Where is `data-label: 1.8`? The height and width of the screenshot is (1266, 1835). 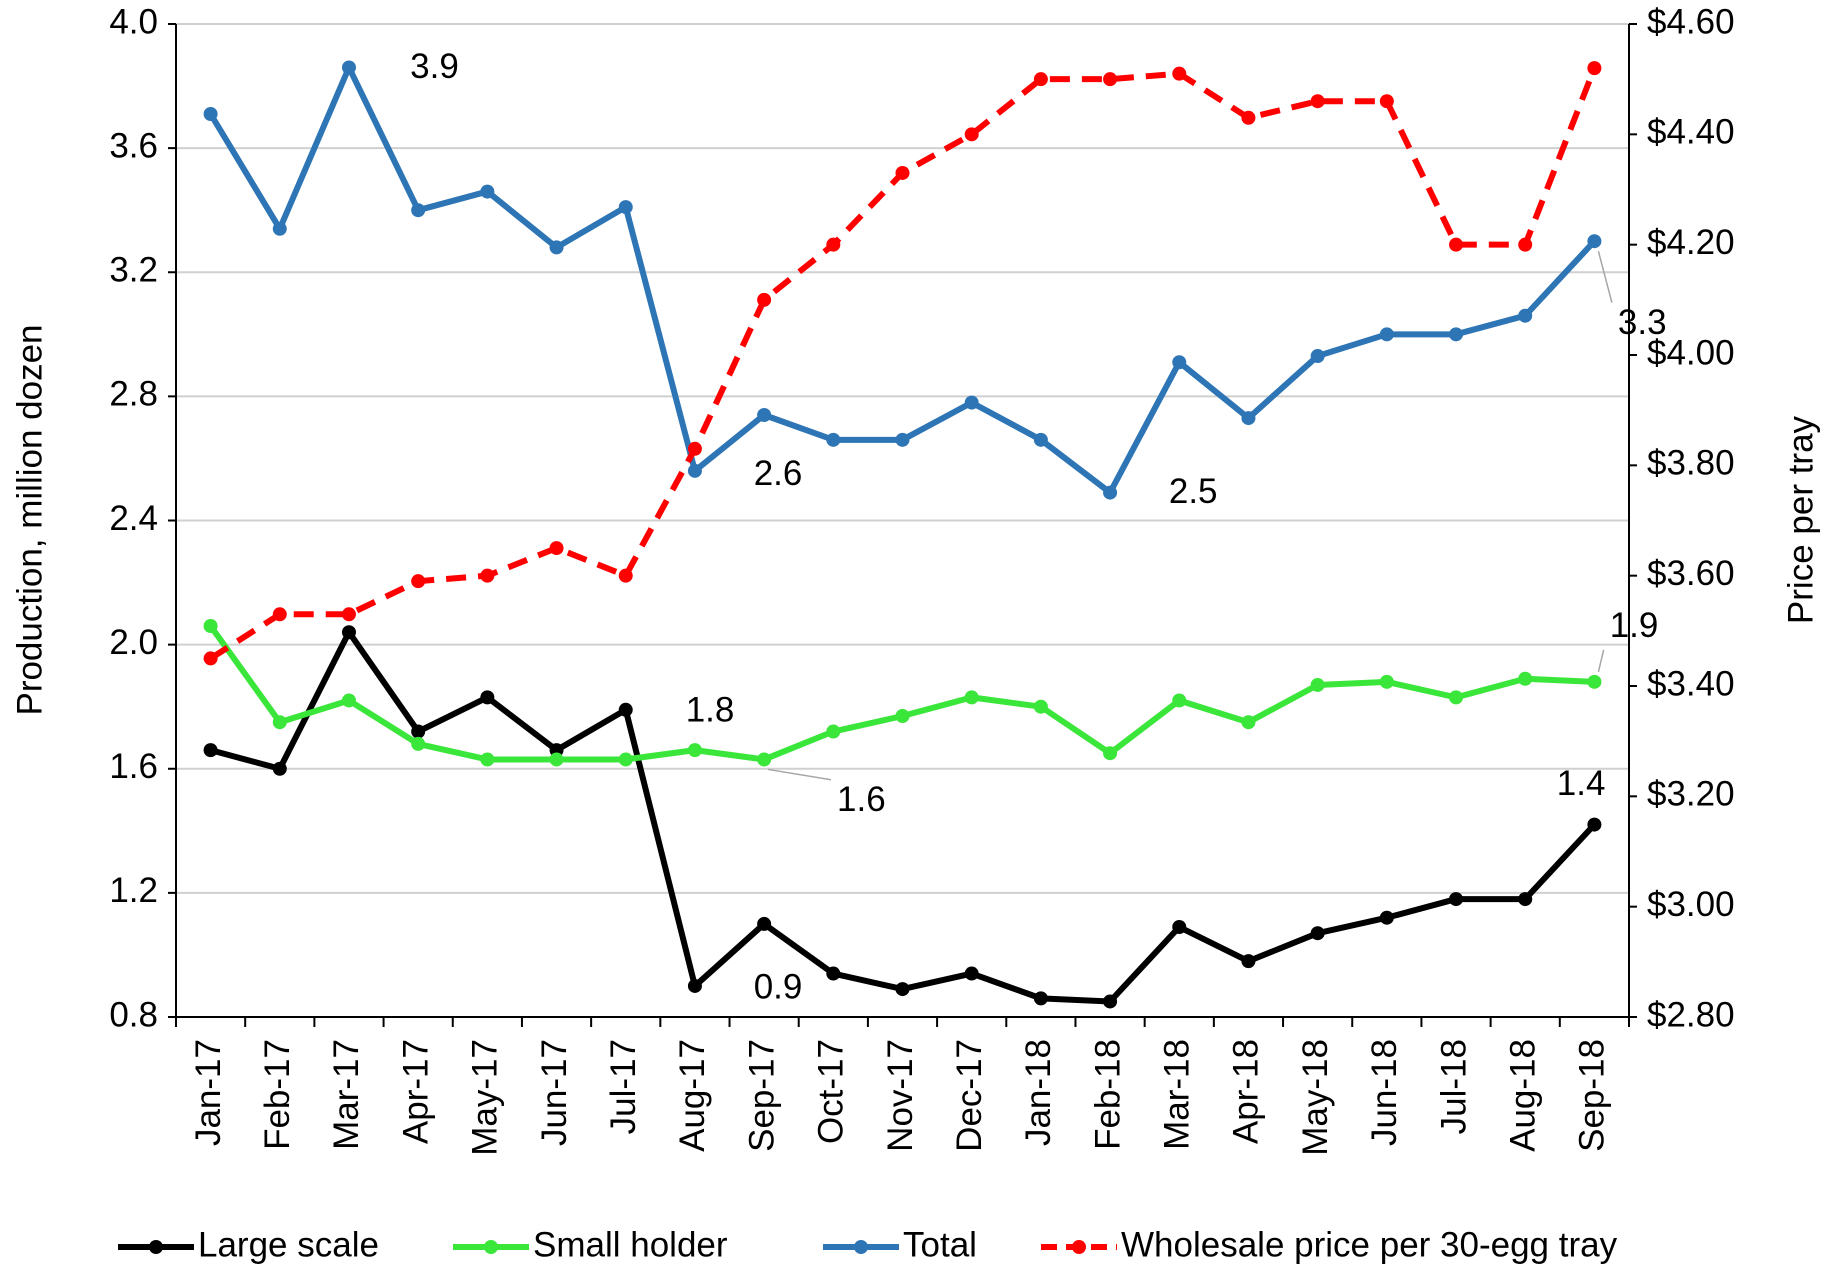
data-label: 1.8 is located at coordinates (710, 709).